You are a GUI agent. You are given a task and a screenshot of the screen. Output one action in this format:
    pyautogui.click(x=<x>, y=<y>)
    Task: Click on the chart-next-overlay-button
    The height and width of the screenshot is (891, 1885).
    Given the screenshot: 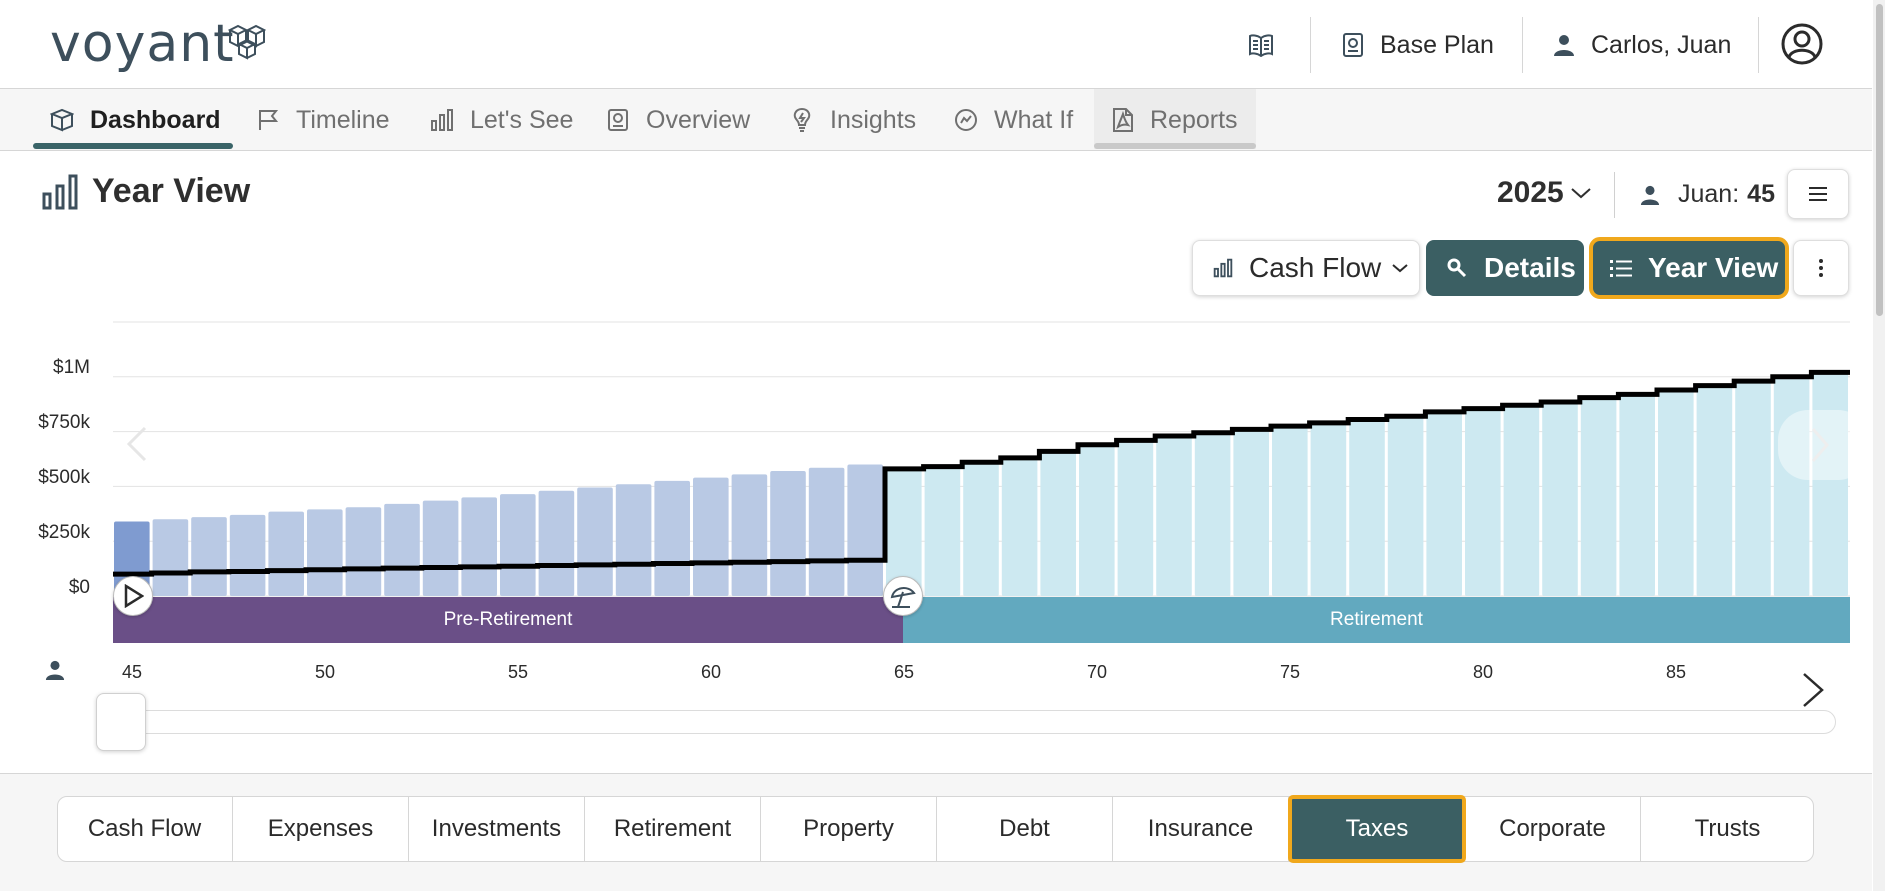 What is the action you would take?
    pyautogui.click(x=1823, y=445)
    